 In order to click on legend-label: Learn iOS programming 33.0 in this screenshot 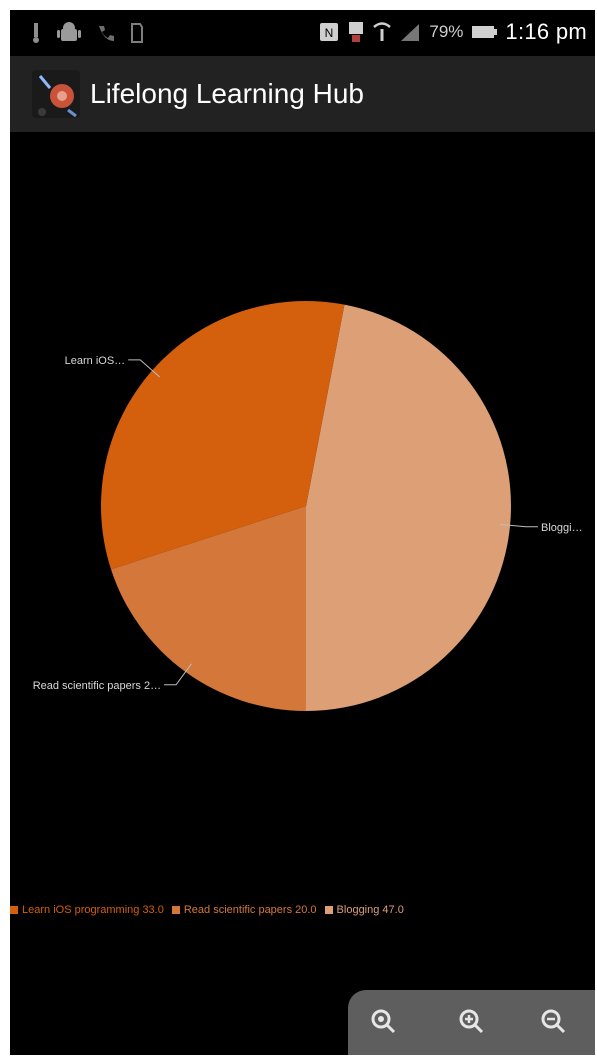, I will do `click(93, 910)`.